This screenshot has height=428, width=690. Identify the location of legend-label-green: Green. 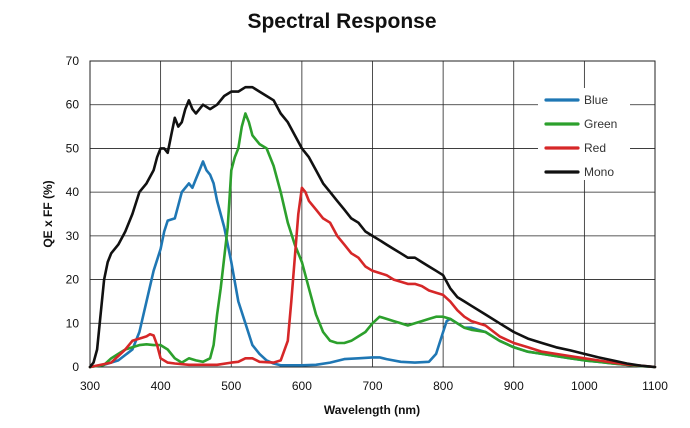
(600, 124).